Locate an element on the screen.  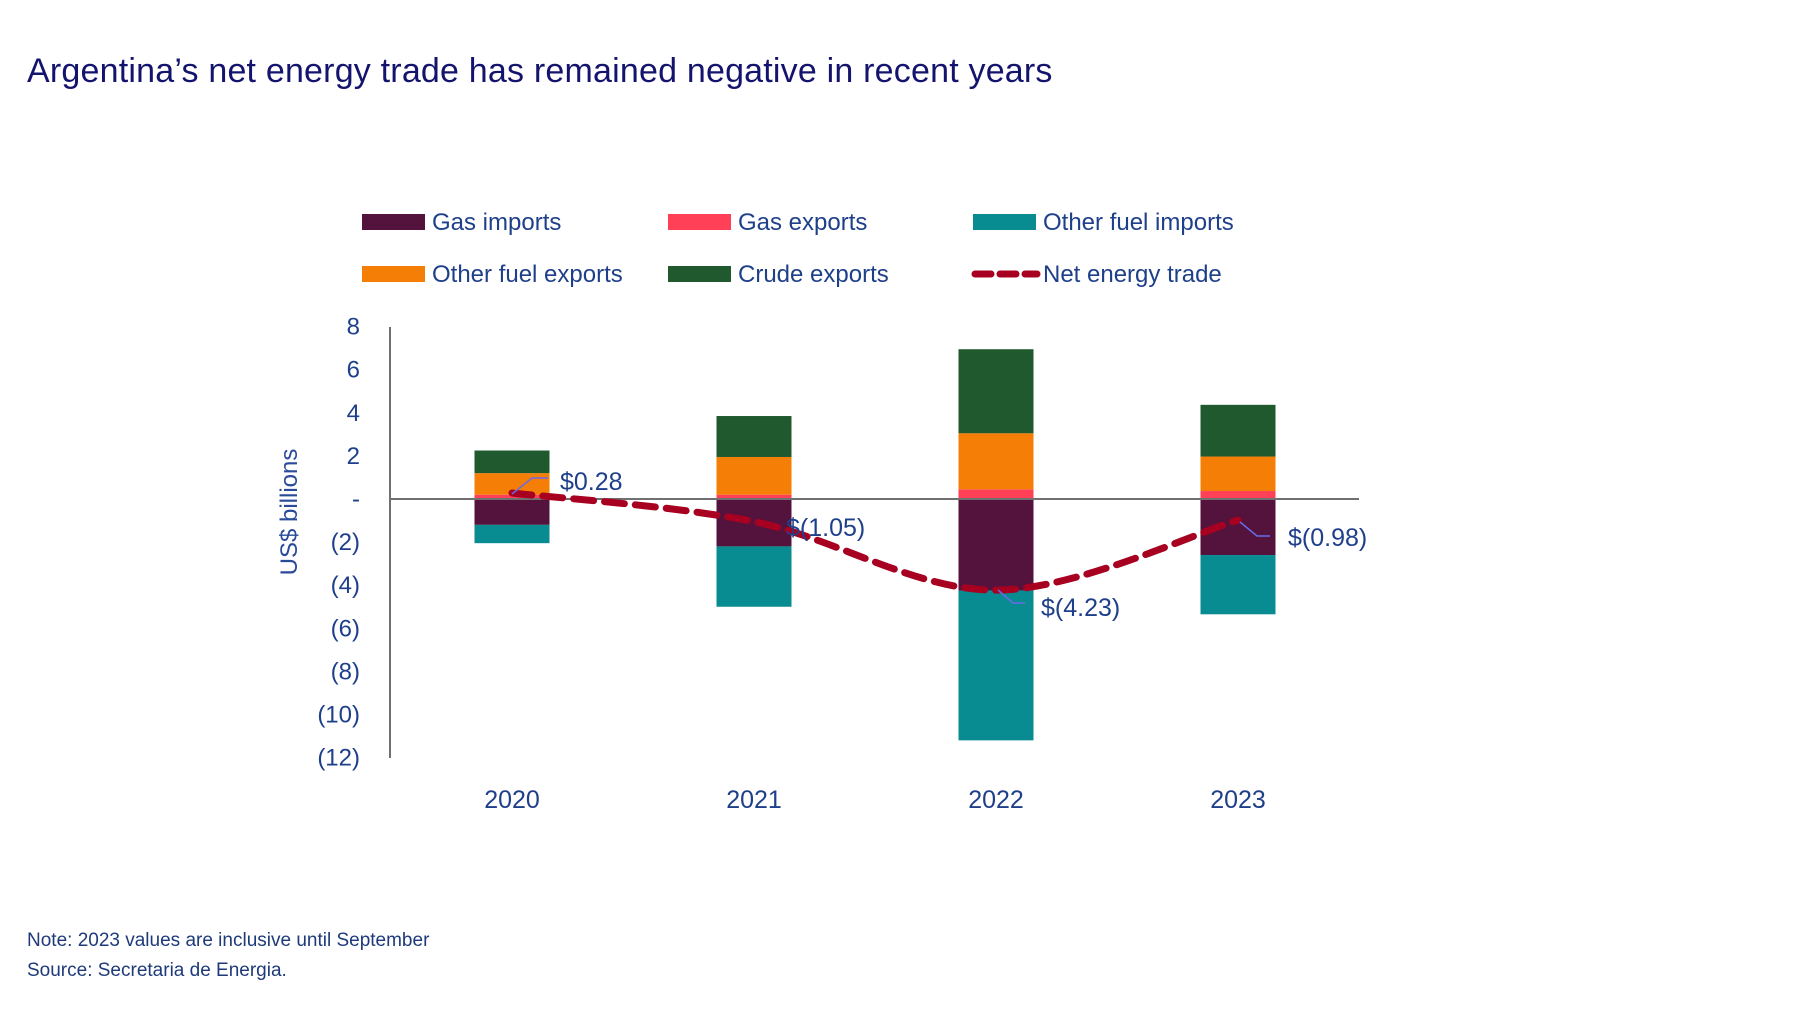
bar-other-fuel-exports-2021 is located at coordinates (754, 475).